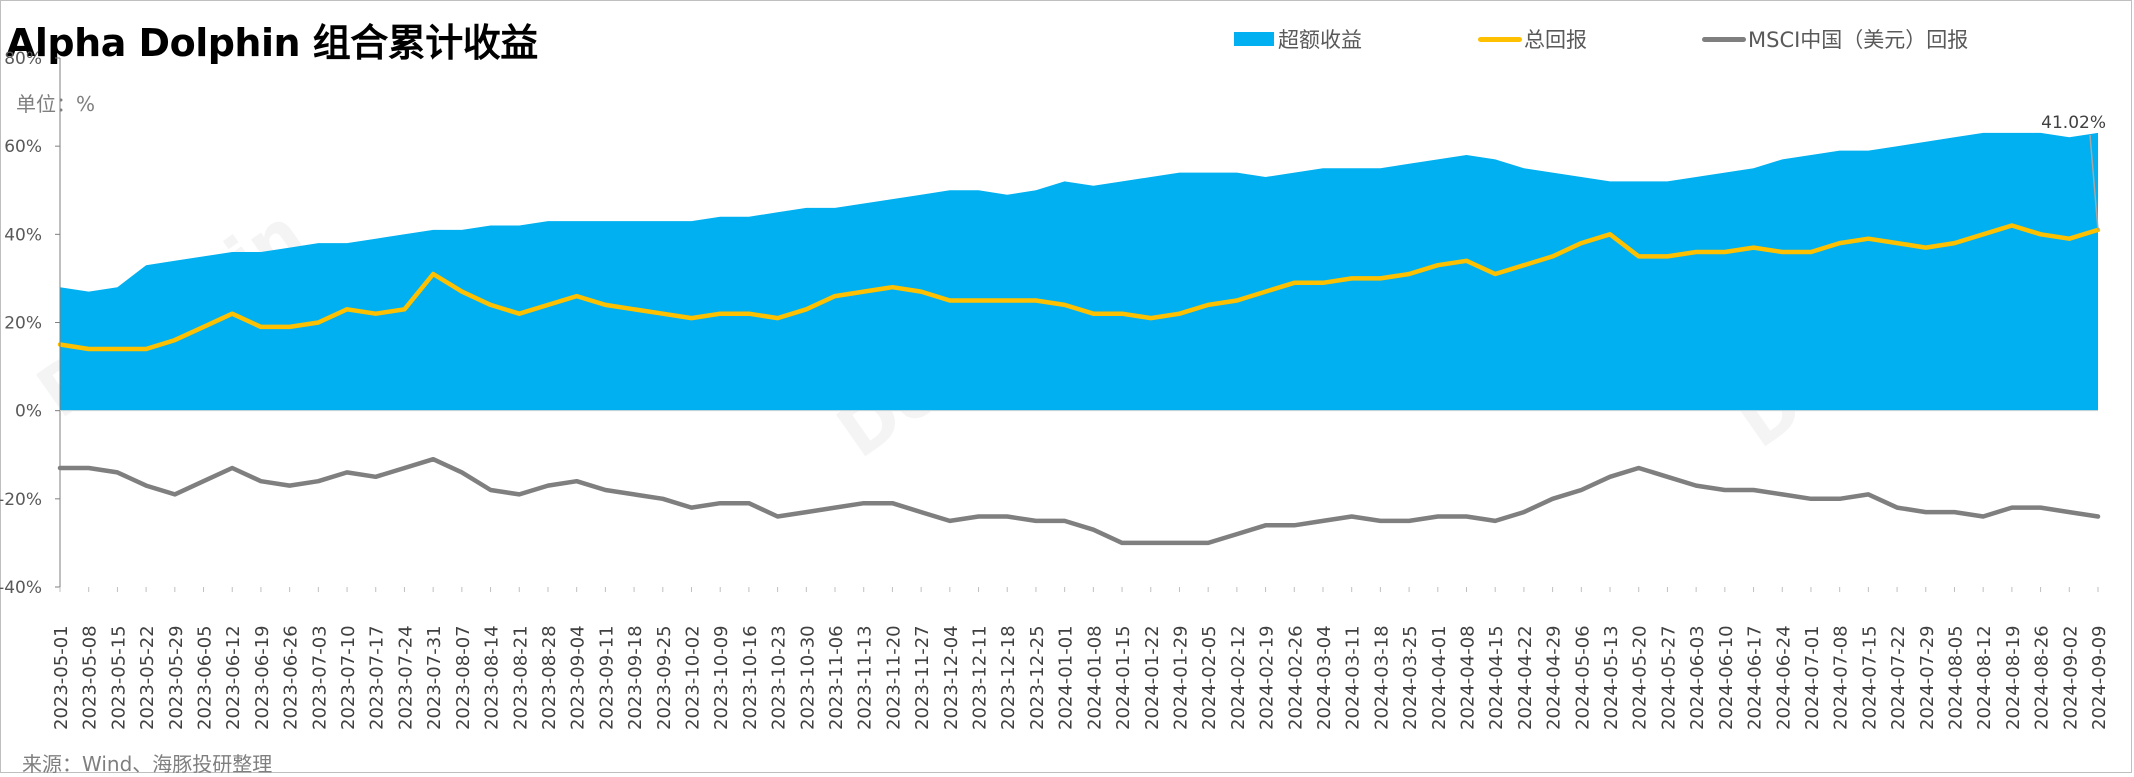  I want to click on x-tick-label: 2024-09-02, so click(2070, 677).